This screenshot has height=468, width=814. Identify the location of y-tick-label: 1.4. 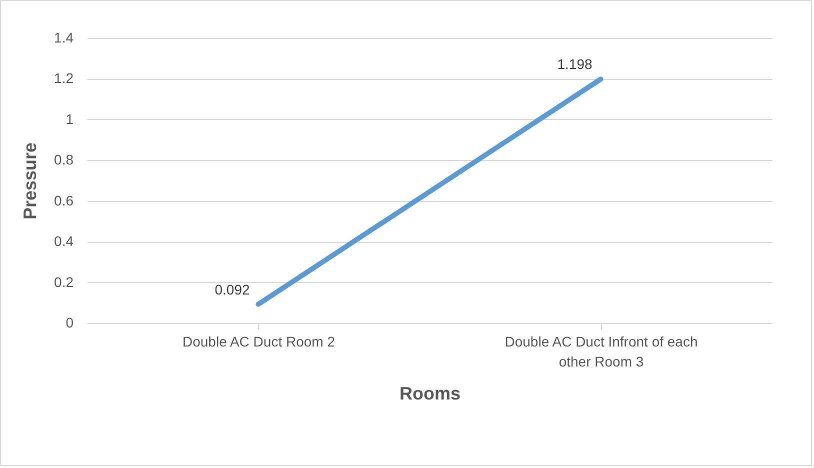
(64, 38).